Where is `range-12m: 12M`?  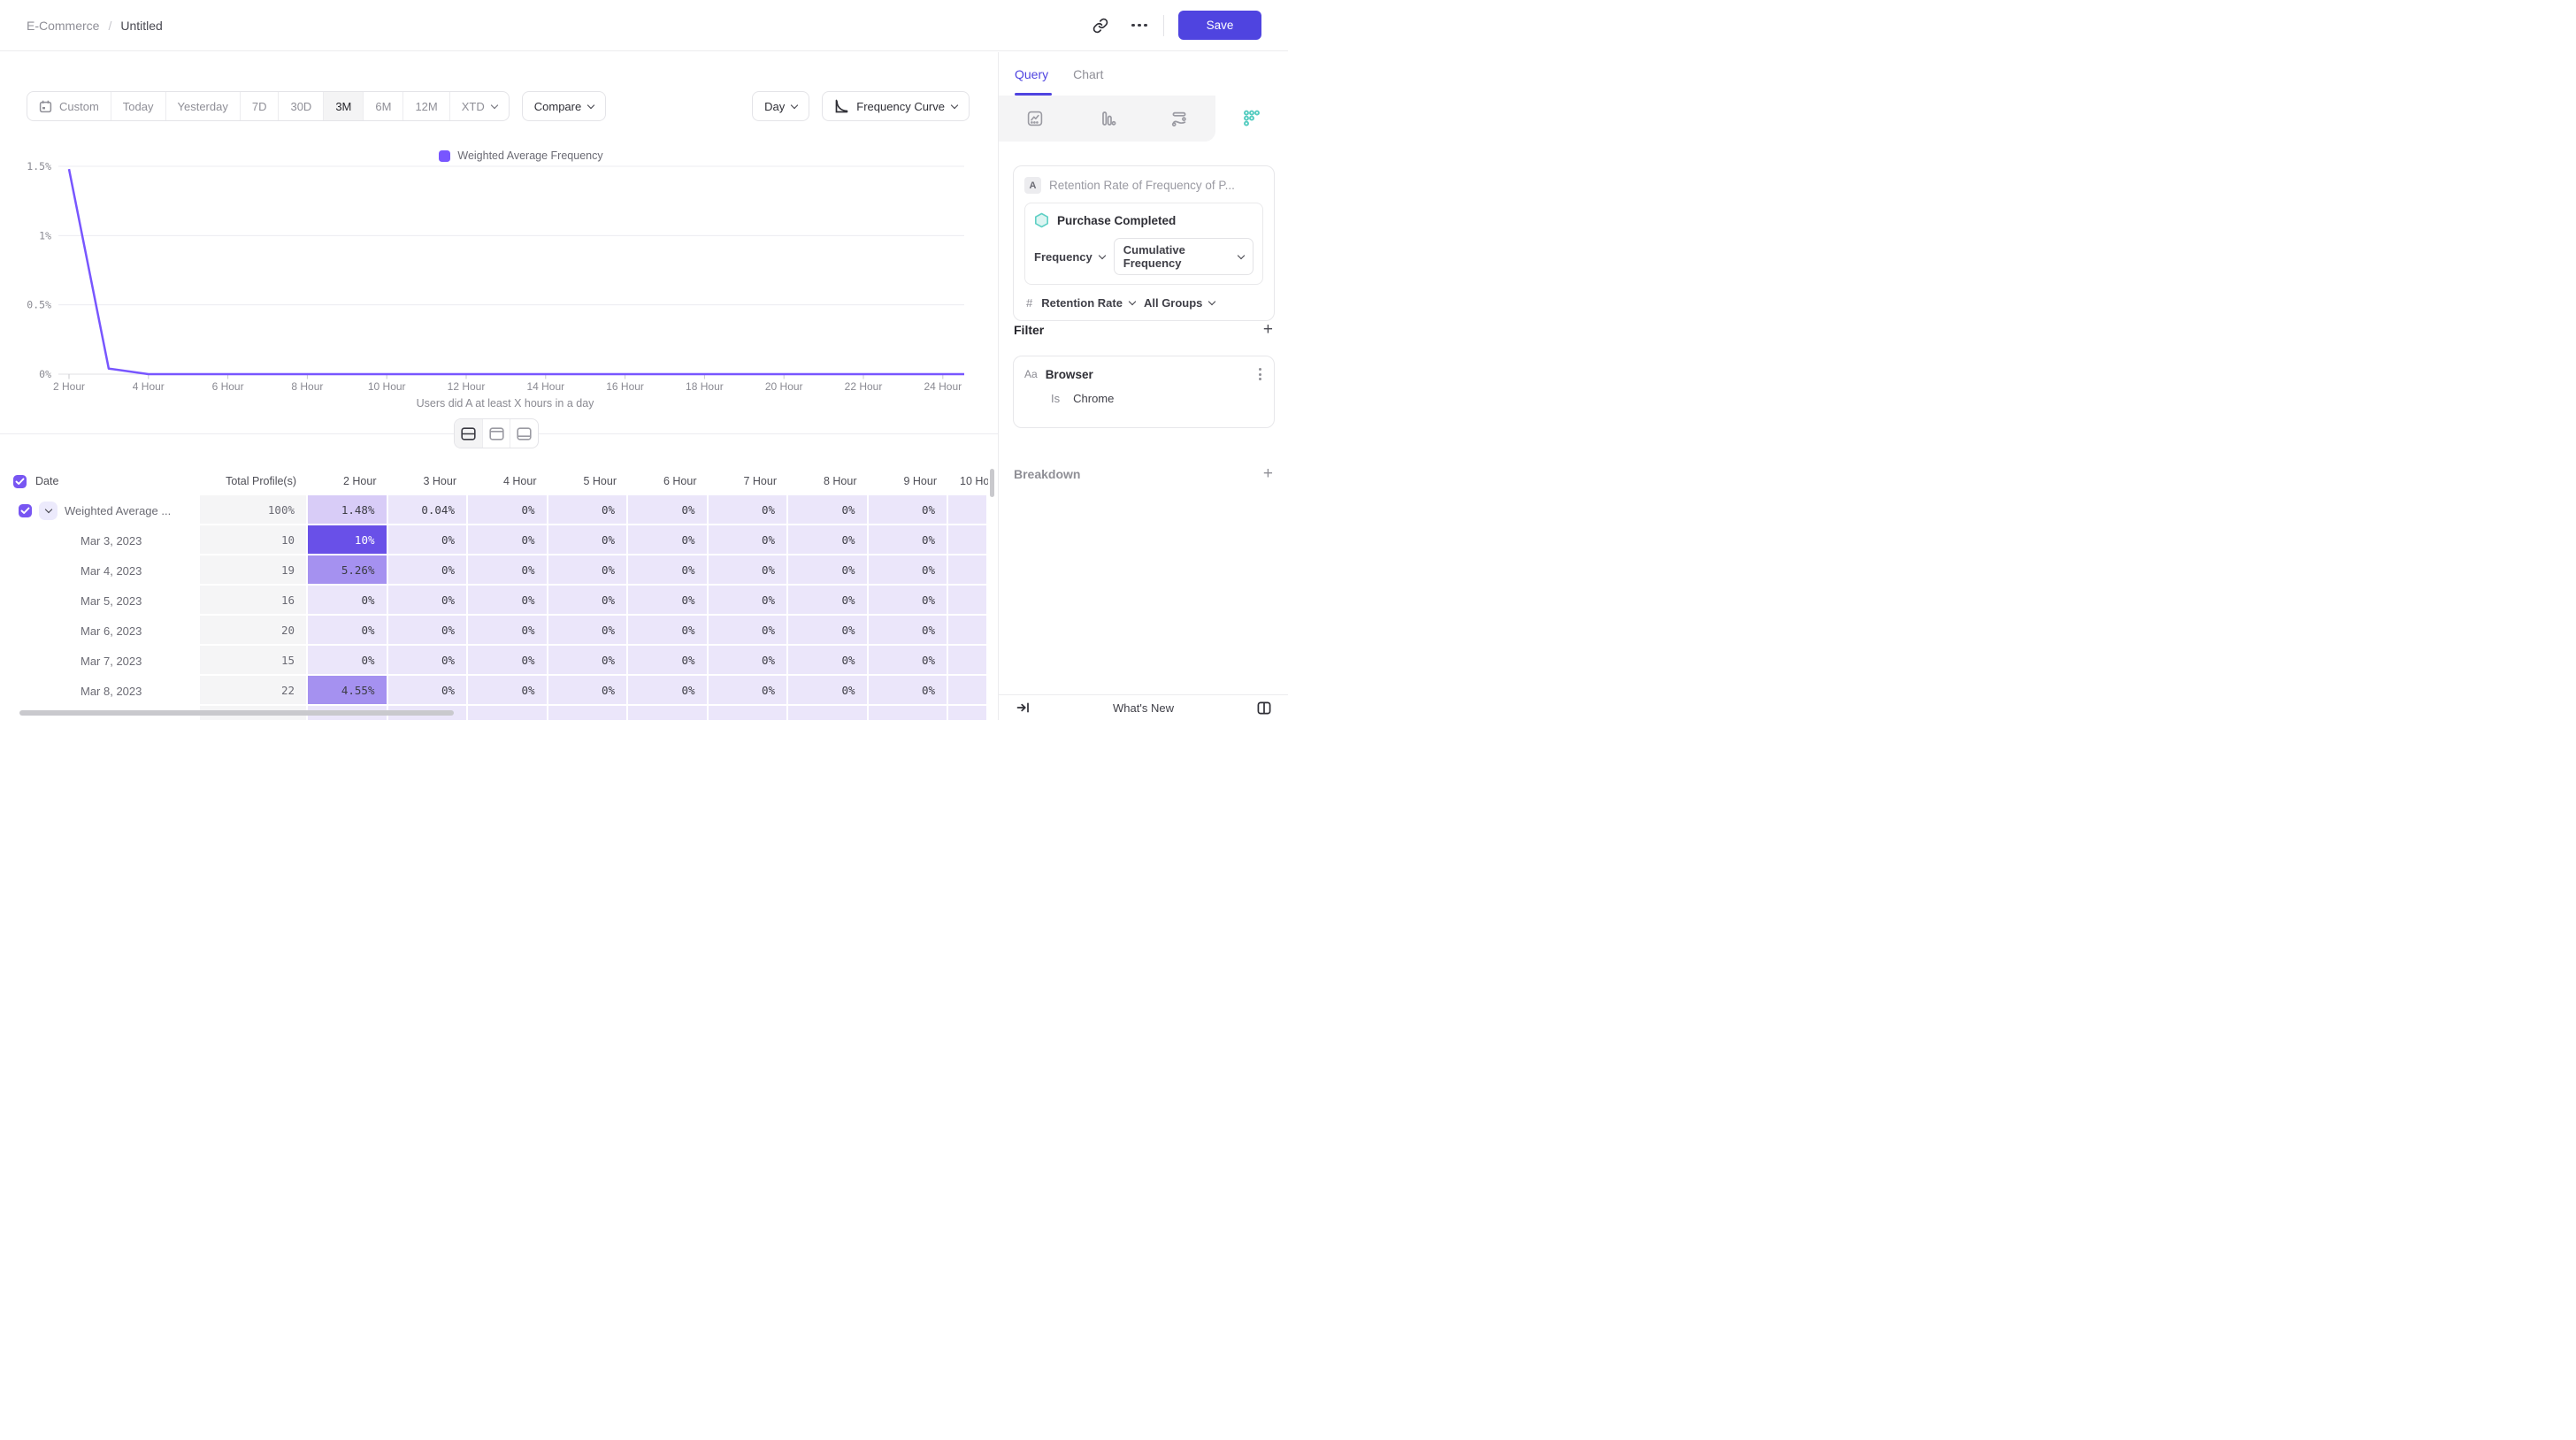 range-12m: 12M is located at coordinates (425, 106).